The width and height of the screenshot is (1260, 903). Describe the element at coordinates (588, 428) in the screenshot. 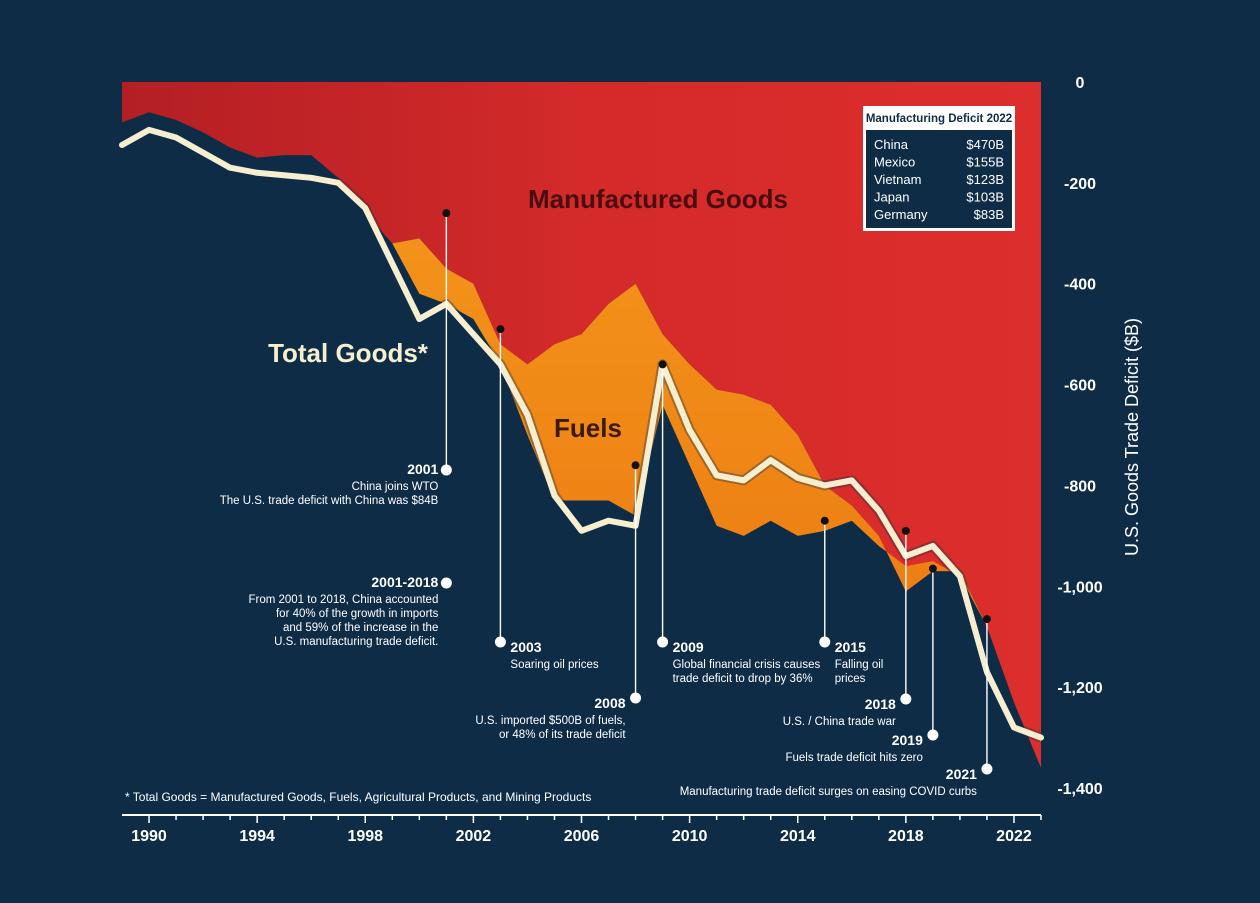

I see `fuels-label: Fuels` at that location.